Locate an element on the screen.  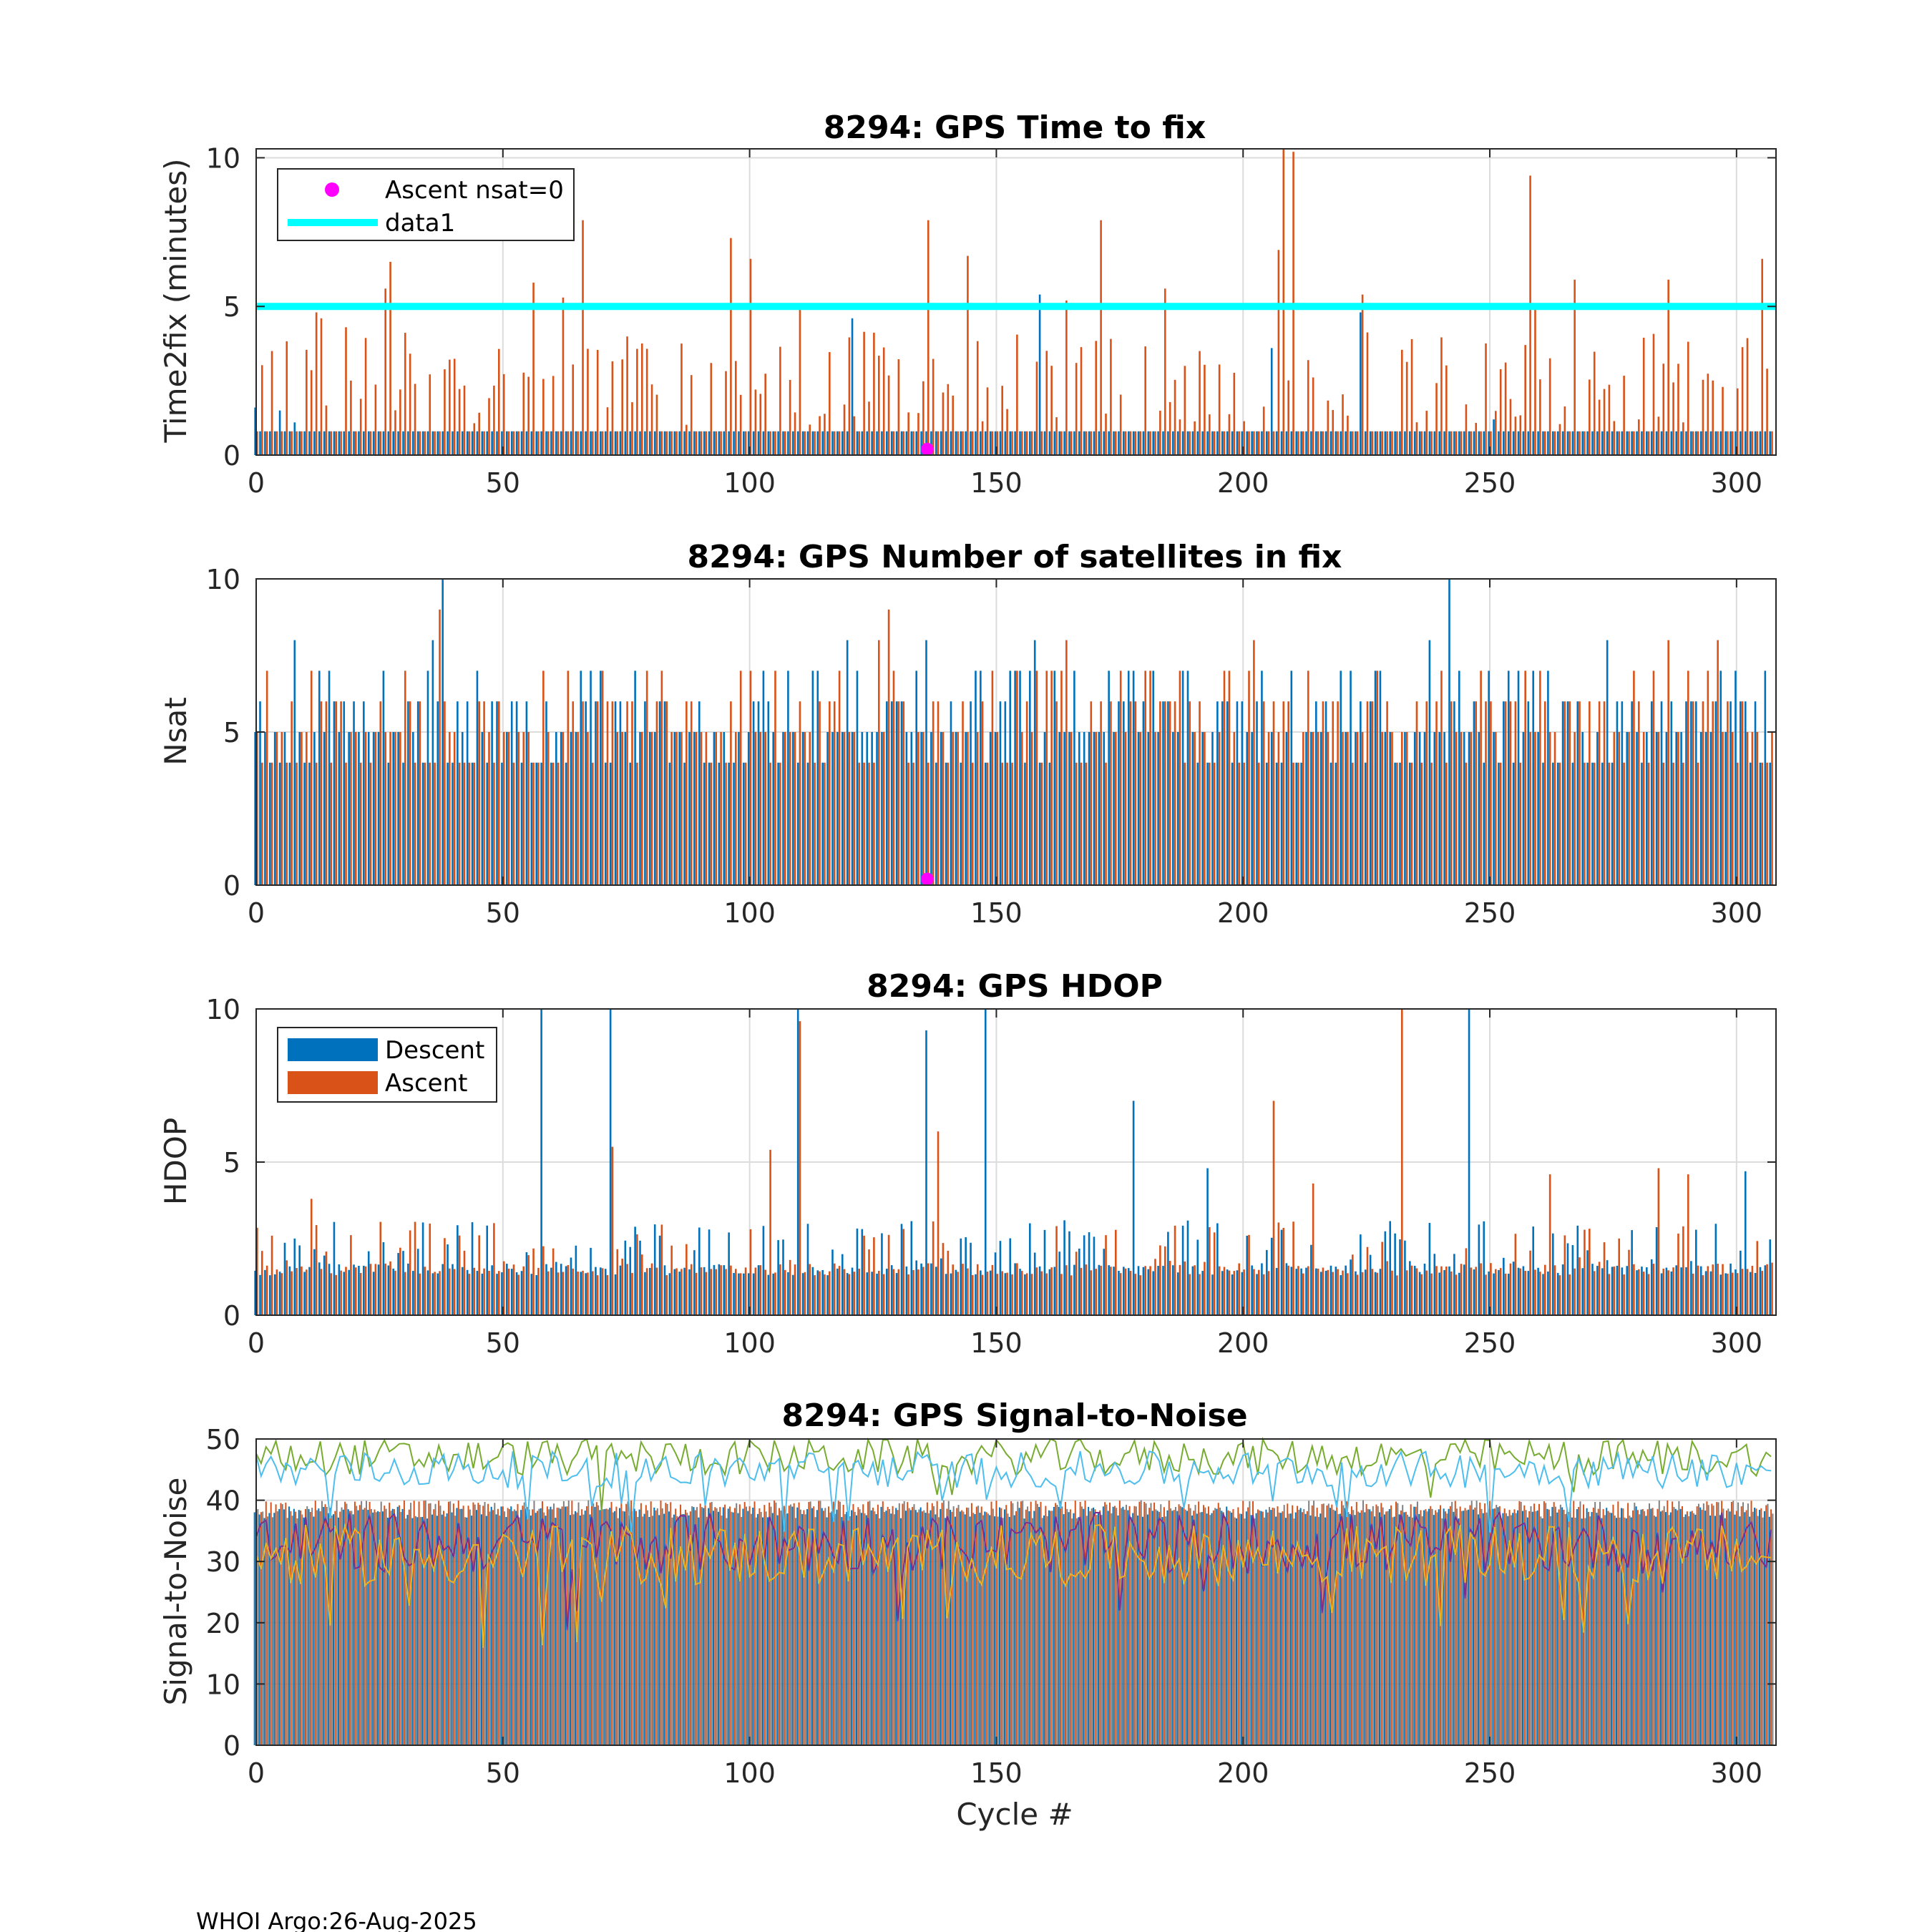
x-tick-label: 300 is located at coordinates (1737, 1343).